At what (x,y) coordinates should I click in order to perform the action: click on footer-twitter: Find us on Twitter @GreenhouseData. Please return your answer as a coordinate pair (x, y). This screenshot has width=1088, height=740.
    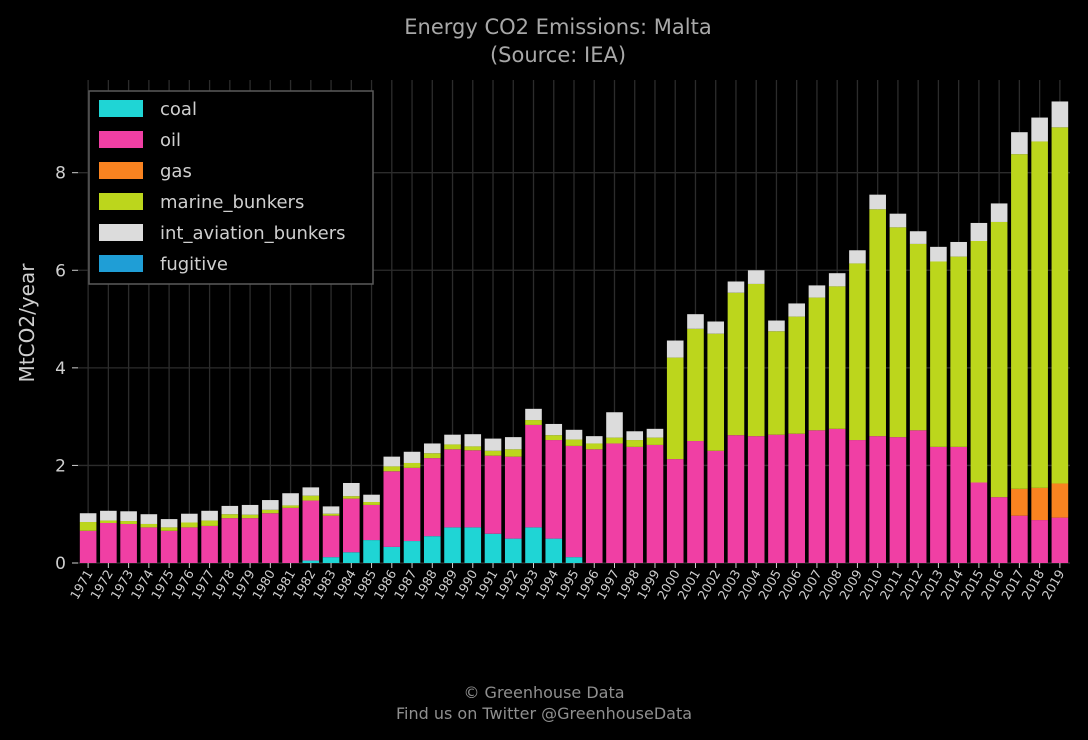
    Looking at the image, I should click on (544, 713).